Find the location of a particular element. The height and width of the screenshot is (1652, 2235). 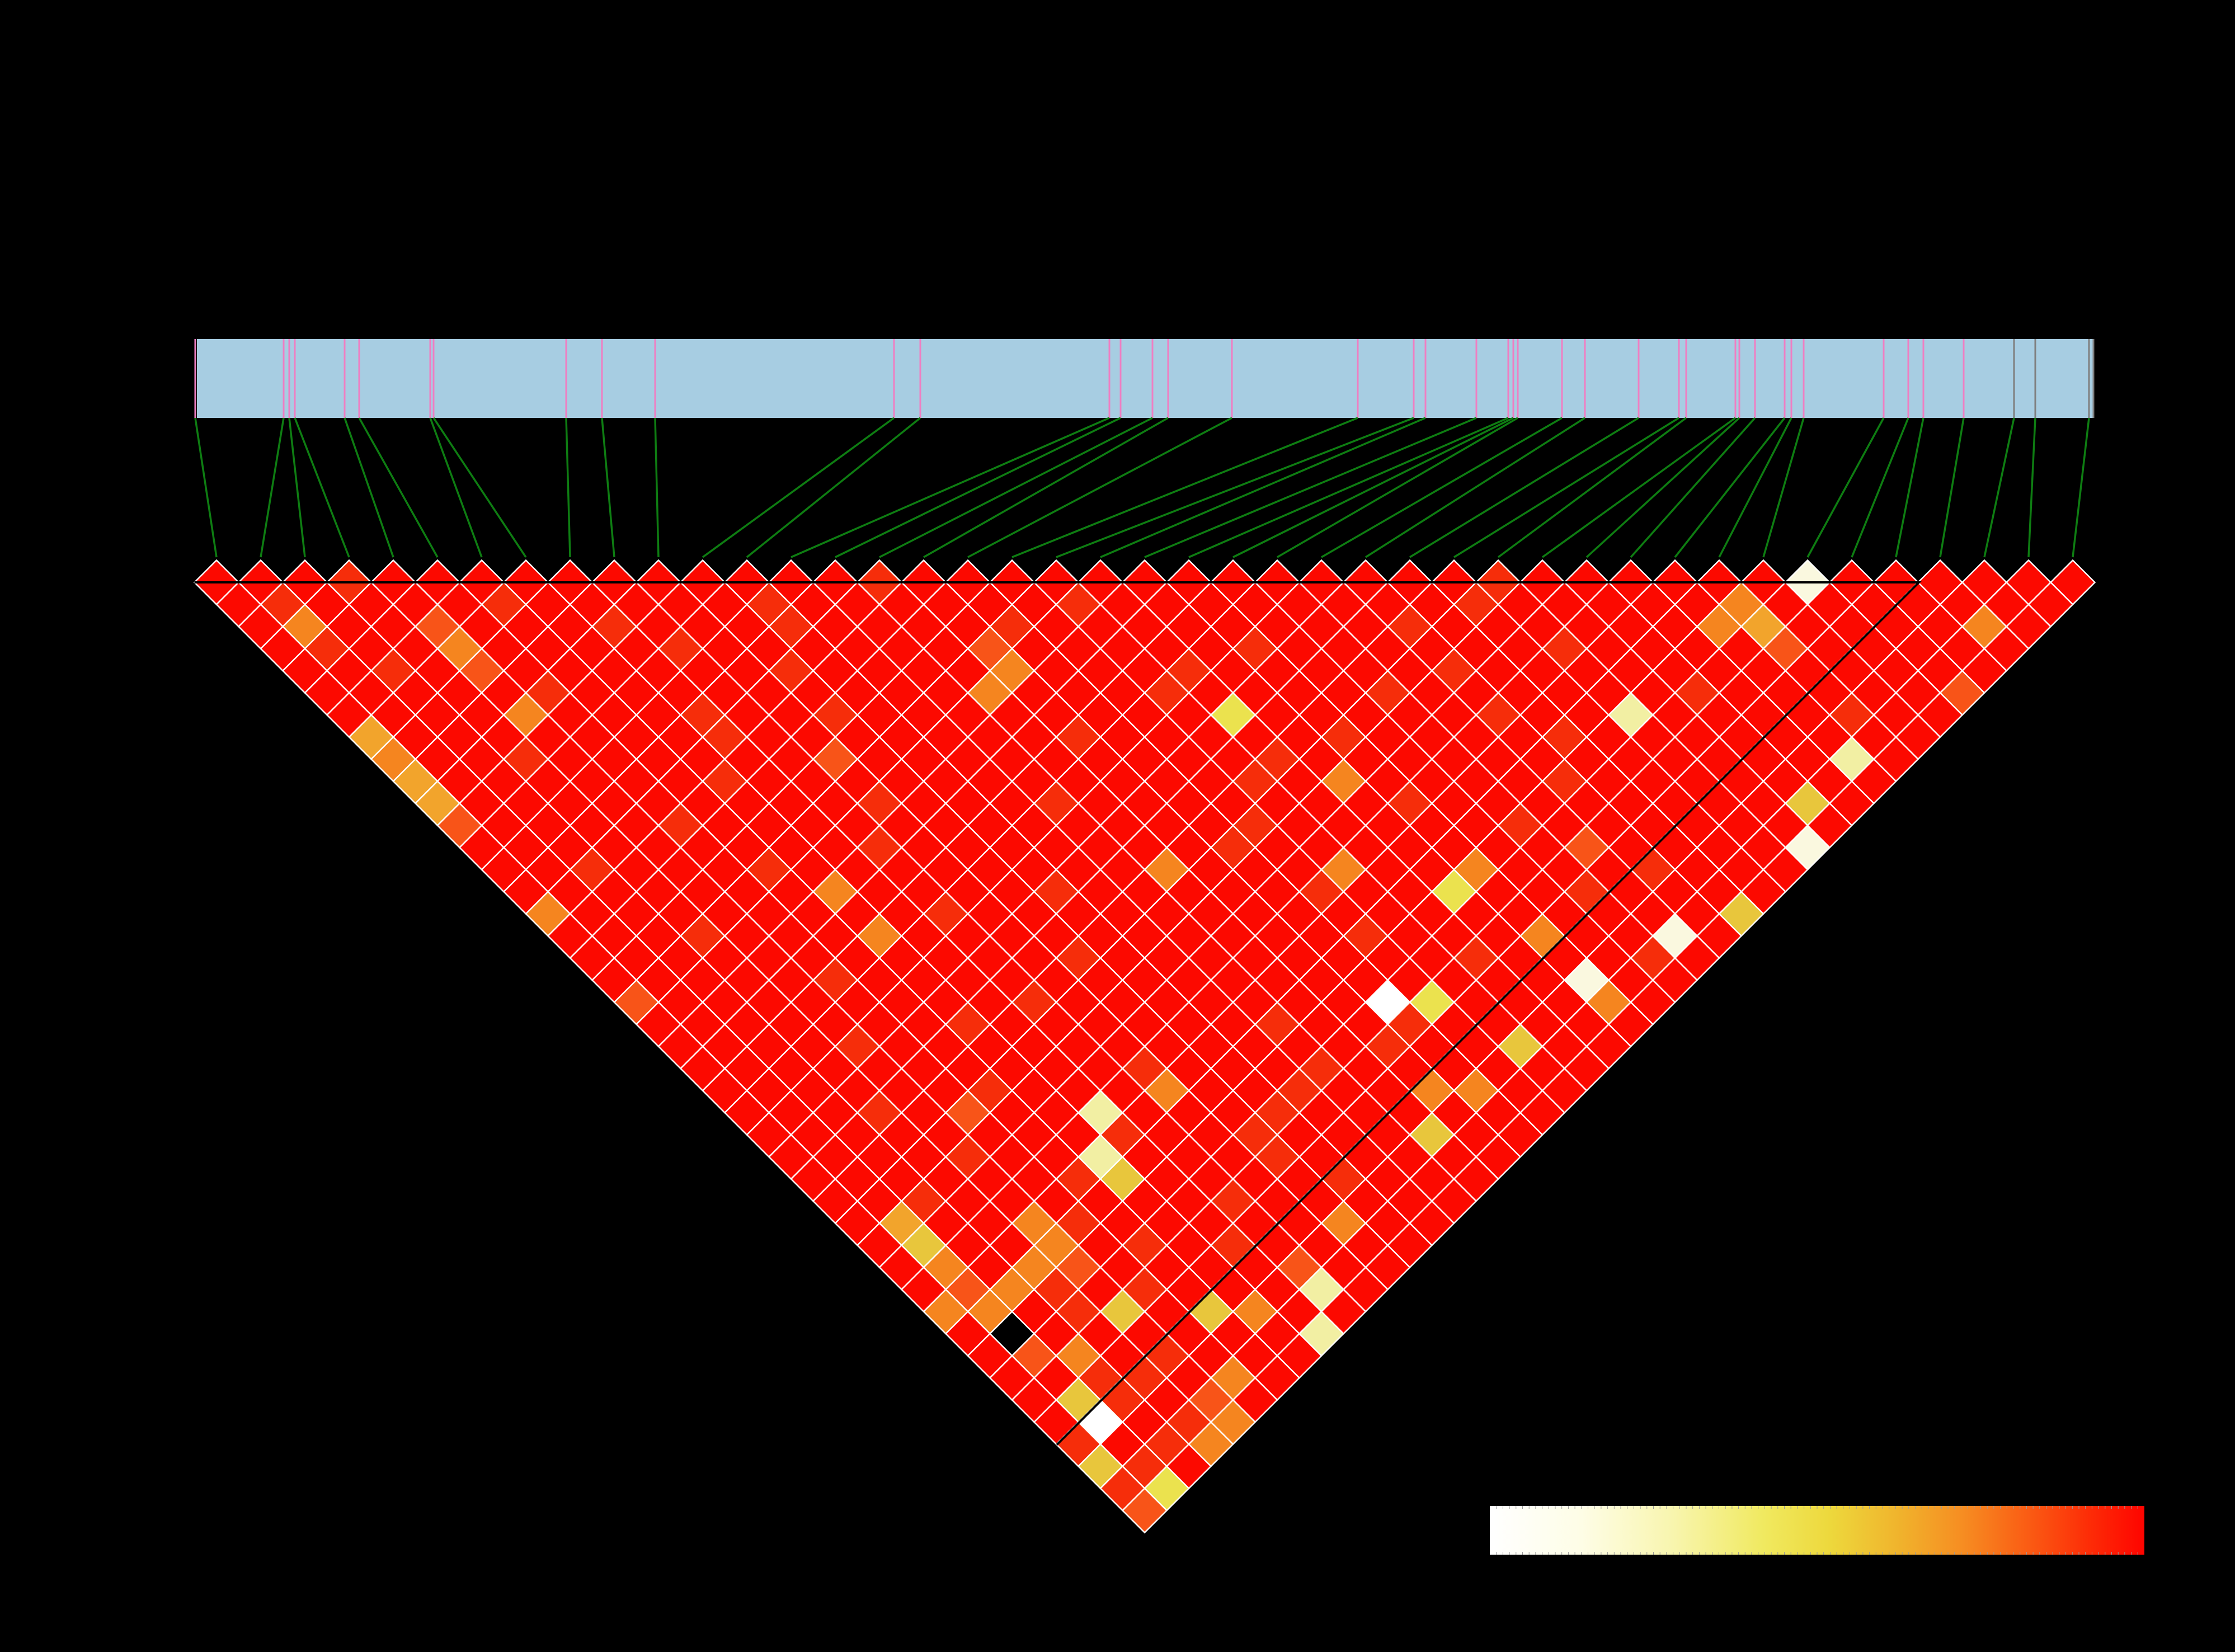

genome-bar is located at coordinates (1145, 379).